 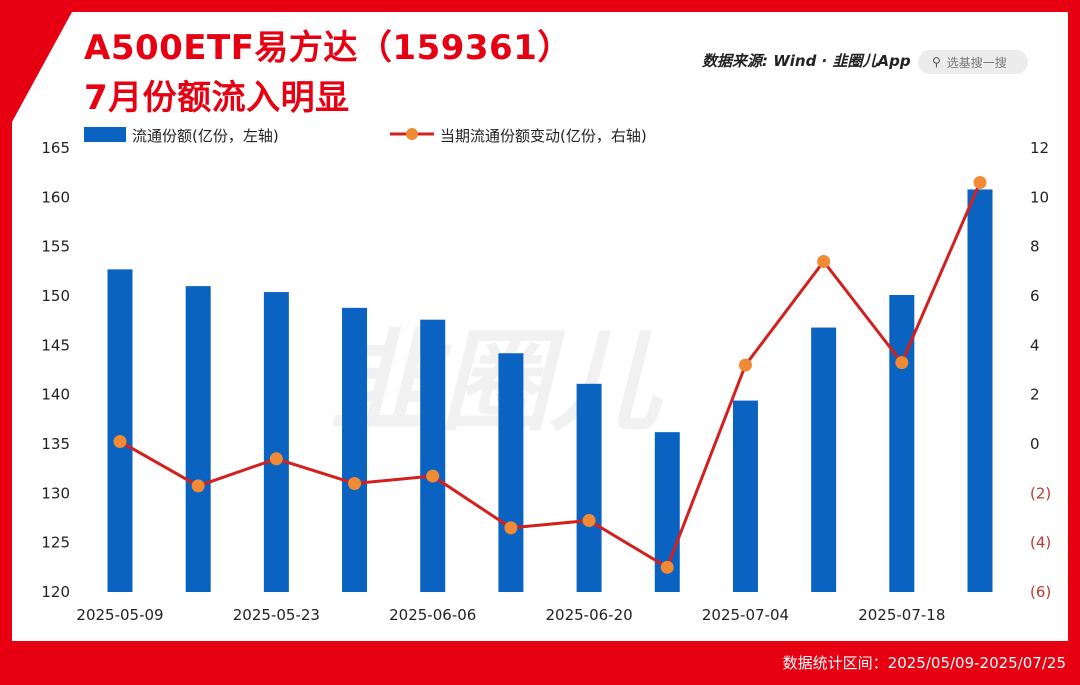 What do you see at coordinates (1040, 493) in the screenshot?
I see `y-right-tick-label: (2)` at bounding box center [1040, 493].